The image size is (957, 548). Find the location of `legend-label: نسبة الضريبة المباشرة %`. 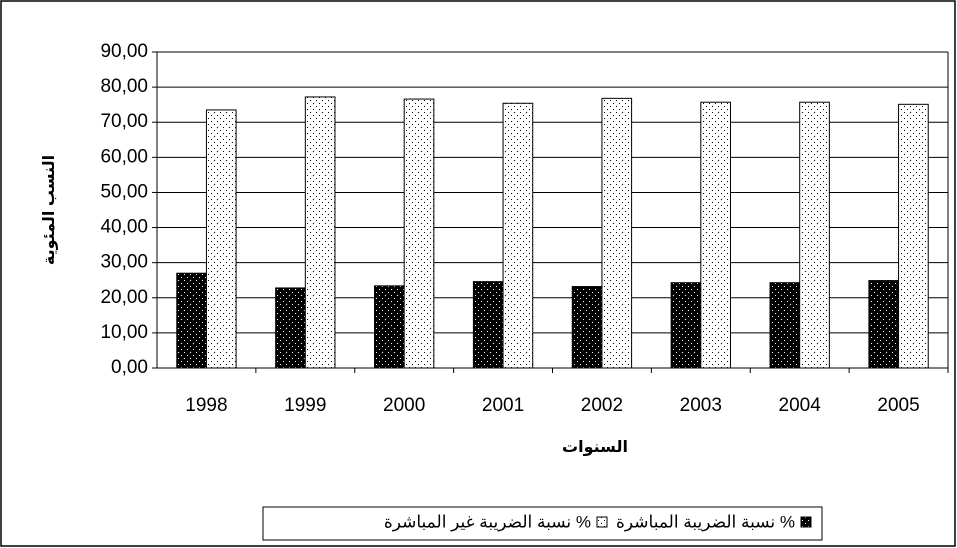

legend-label: نسبة الضريبة المباشرة % is located at coordinates (705, 521).